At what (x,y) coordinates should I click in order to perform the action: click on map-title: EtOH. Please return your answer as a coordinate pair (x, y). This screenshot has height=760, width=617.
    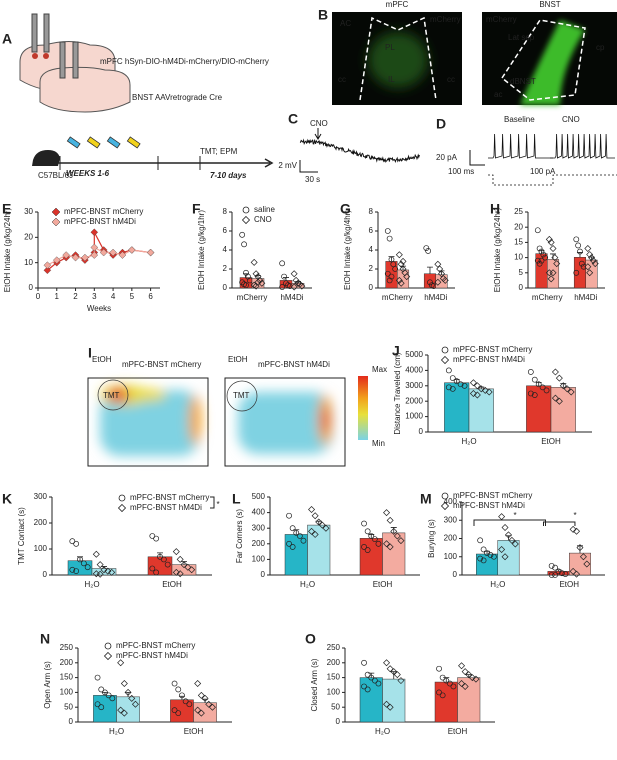
    Looking at the image, I should click on (238, 359).